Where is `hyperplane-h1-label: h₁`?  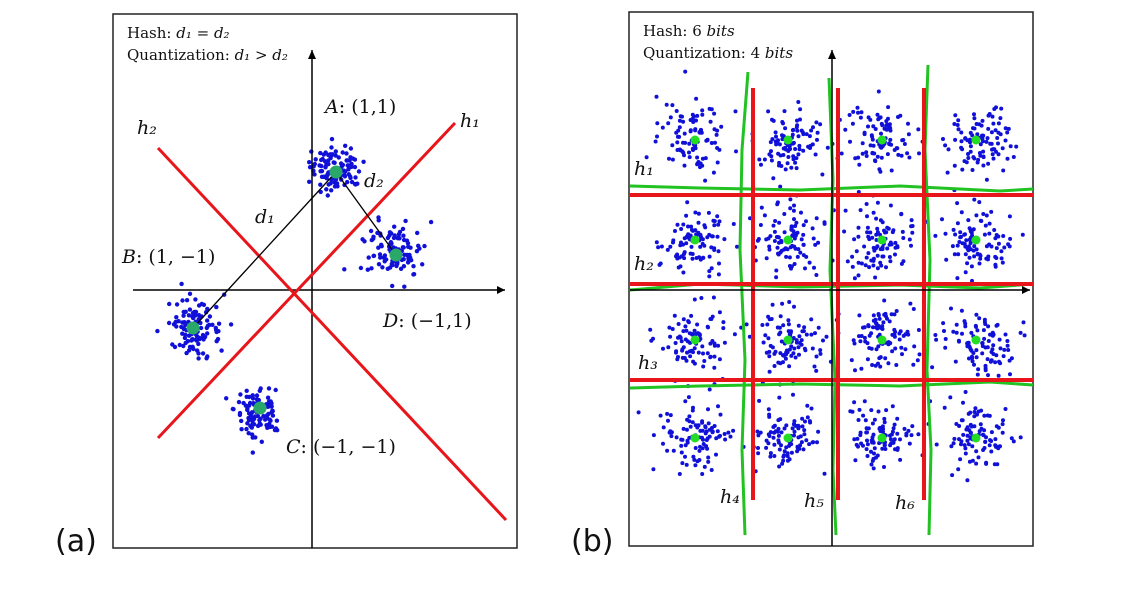
hyperplane-h1-label: h₁ is located at coordinates (470, 121).